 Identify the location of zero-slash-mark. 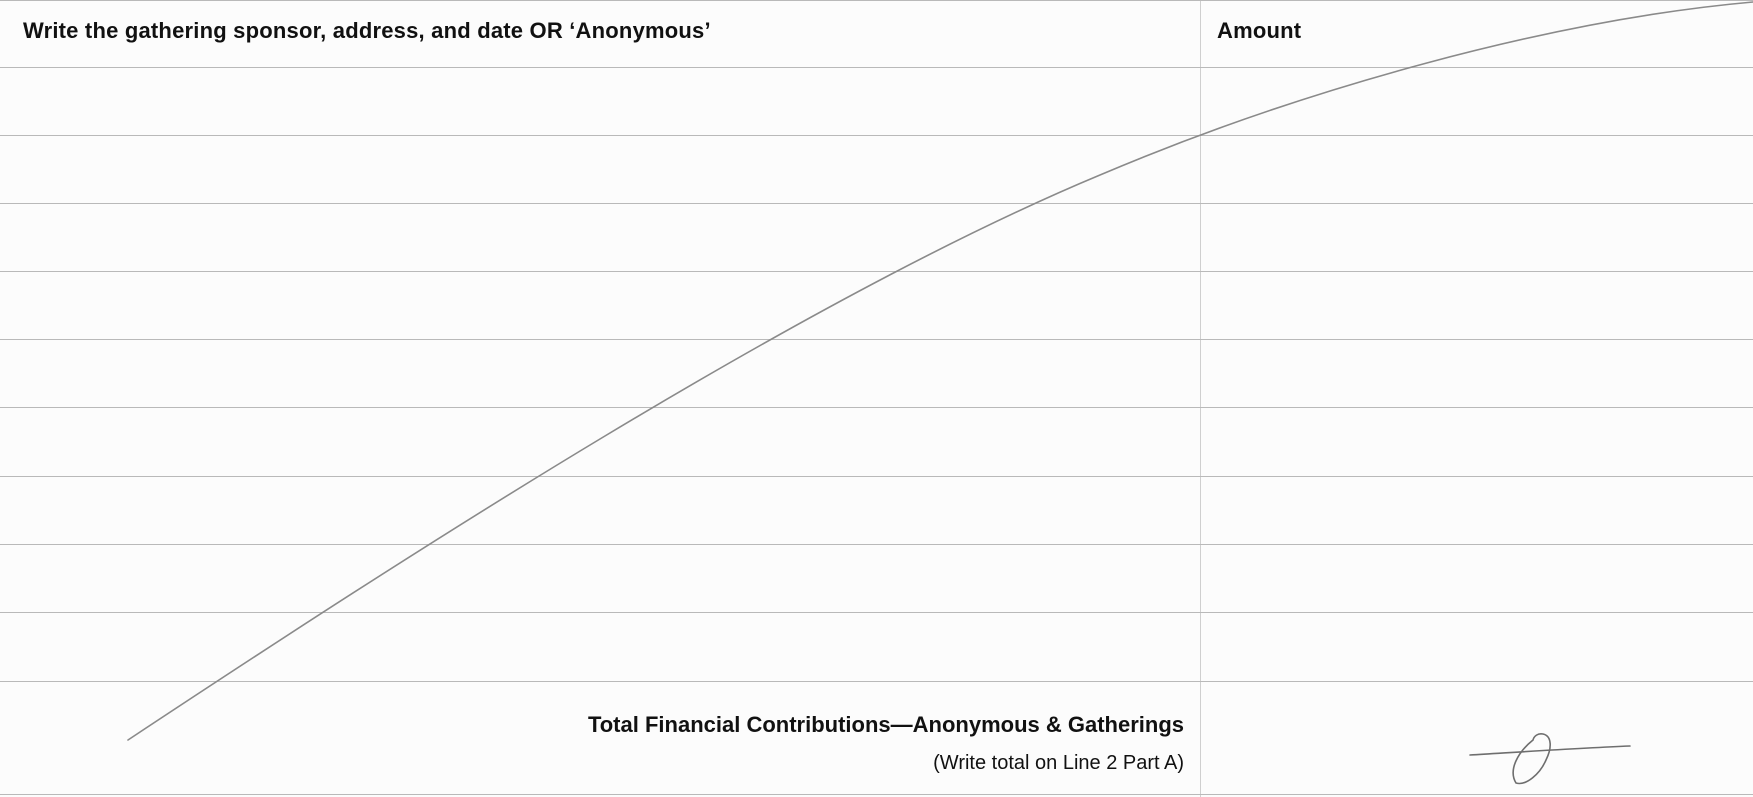
(1550, 759).